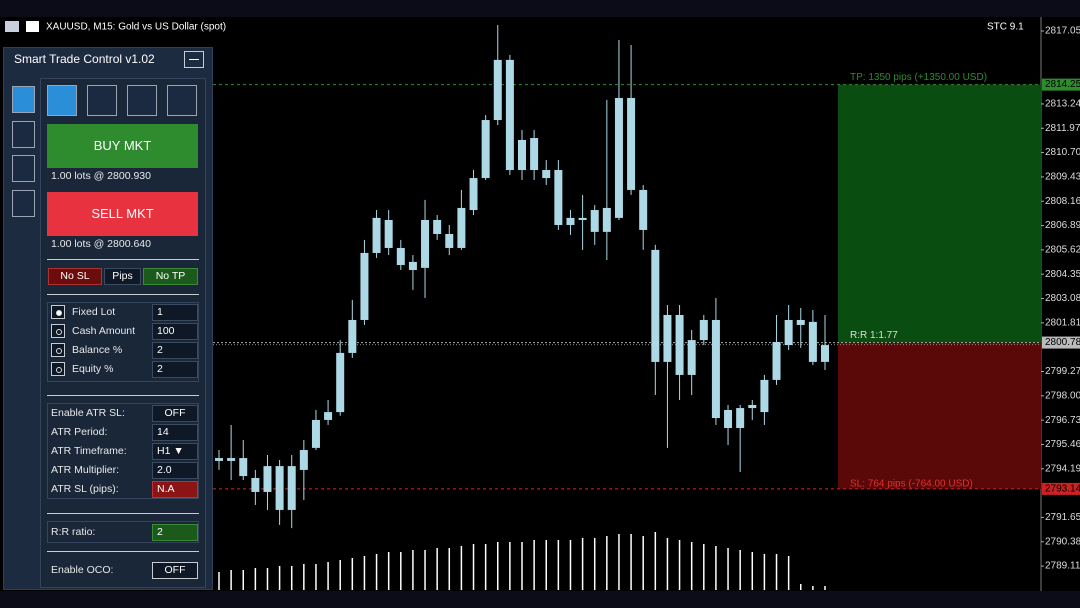 The height and width of the screenshot is (608, 1080). I want to click on price-marker-label: 2814.25, so click(1062, 84).